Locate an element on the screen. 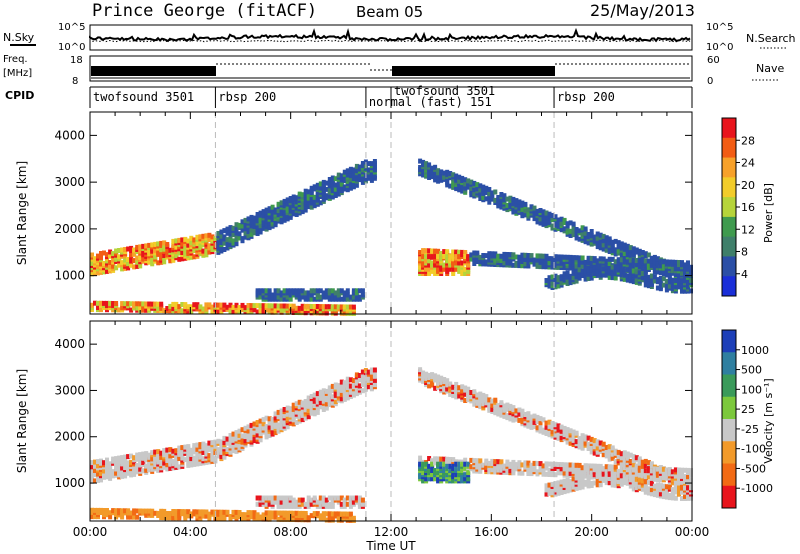  colorbar-tick-label: 8 is located at coordinates (744, 252).